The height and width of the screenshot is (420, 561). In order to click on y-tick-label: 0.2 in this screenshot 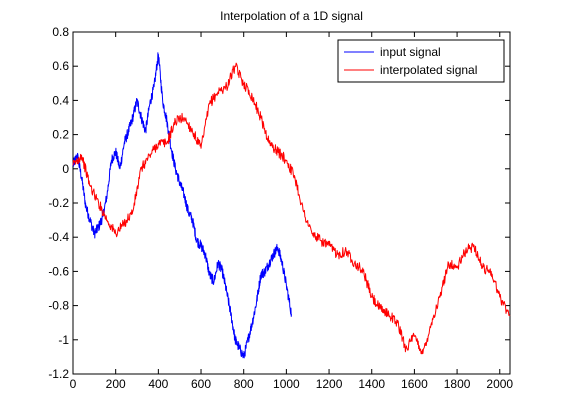, I will do `click(60, 135)`.